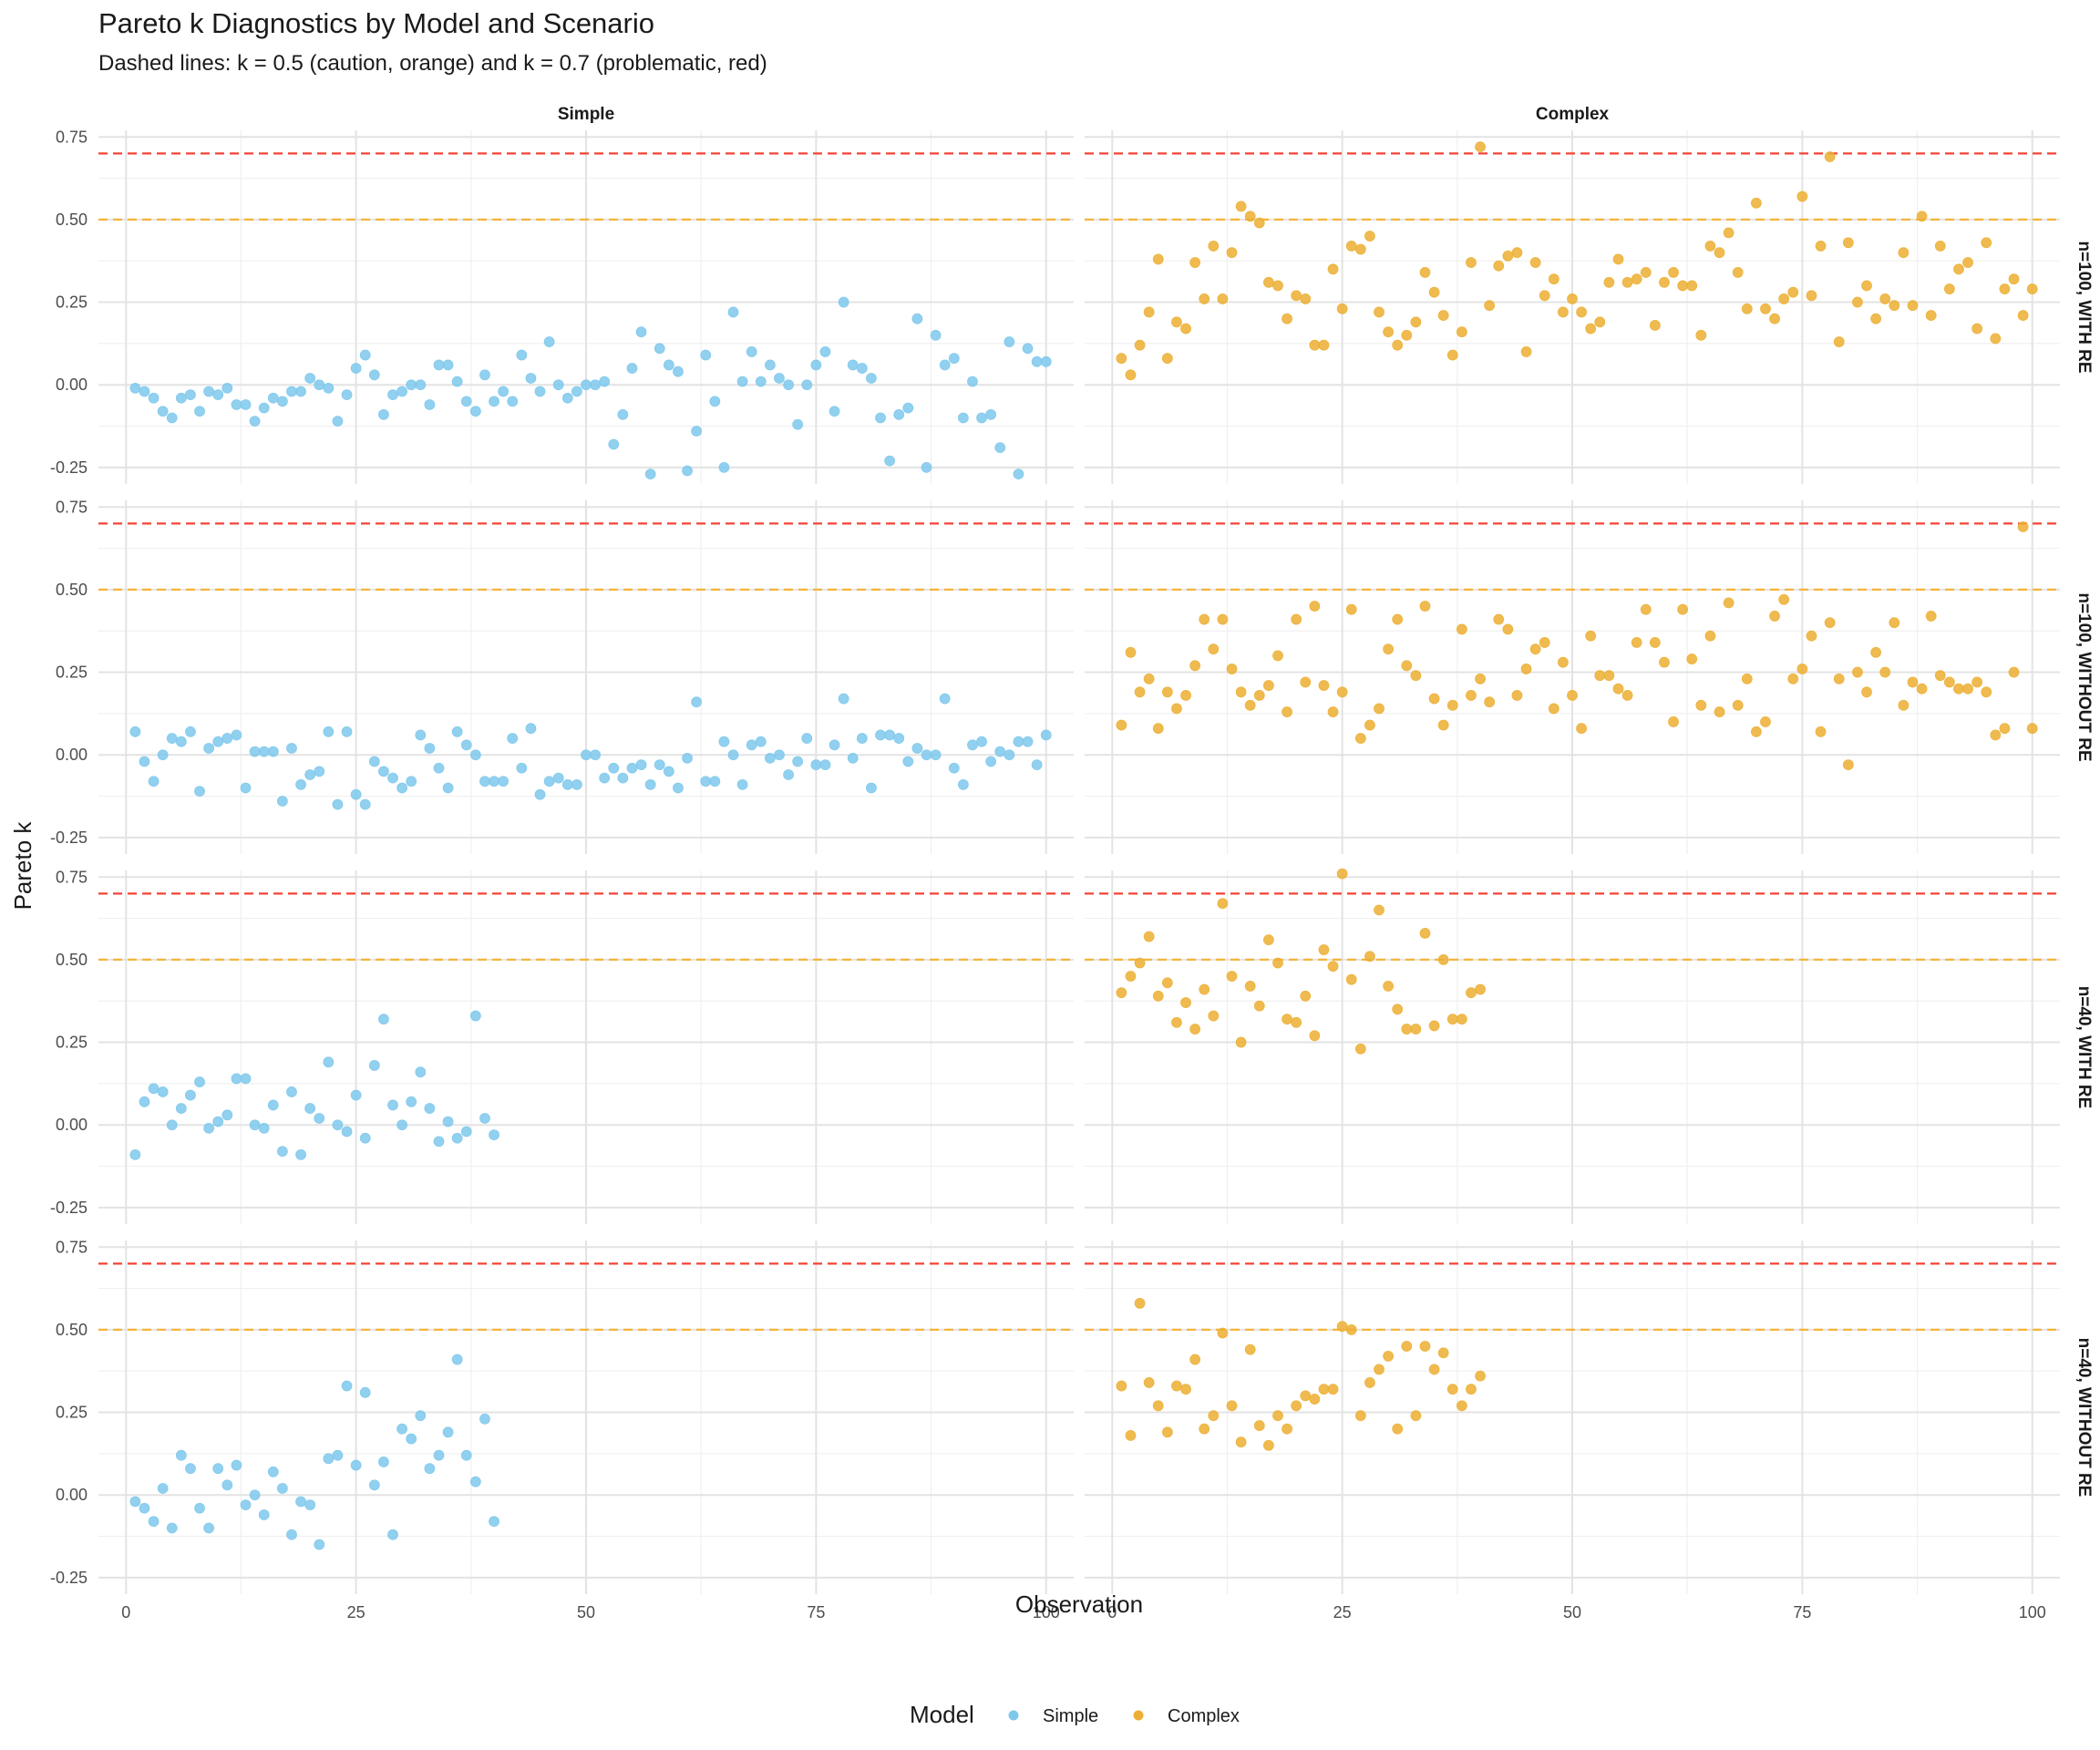  What do you see at coordinates (1802, 1612) in the screenshot?
I see `x-tick-label: 75` at bounding box center [1802, 1612].